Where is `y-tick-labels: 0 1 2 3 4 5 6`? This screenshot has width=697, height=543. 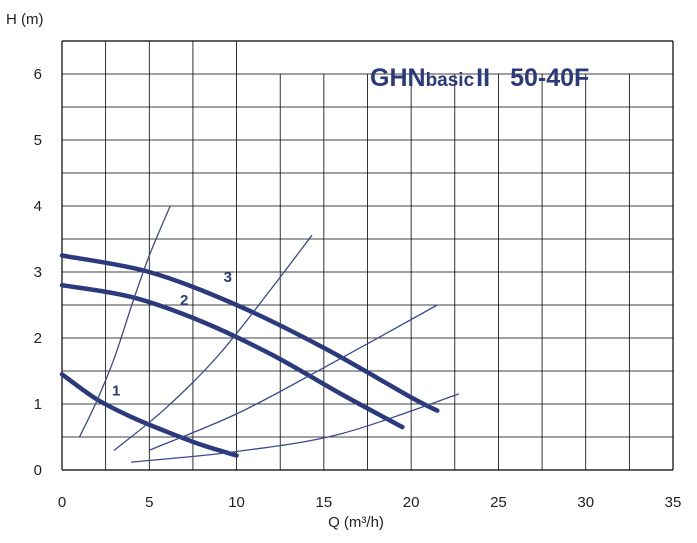
y-tick-labels: 0 1 2 3 4 5 6 is located at coordinates (38, 272).